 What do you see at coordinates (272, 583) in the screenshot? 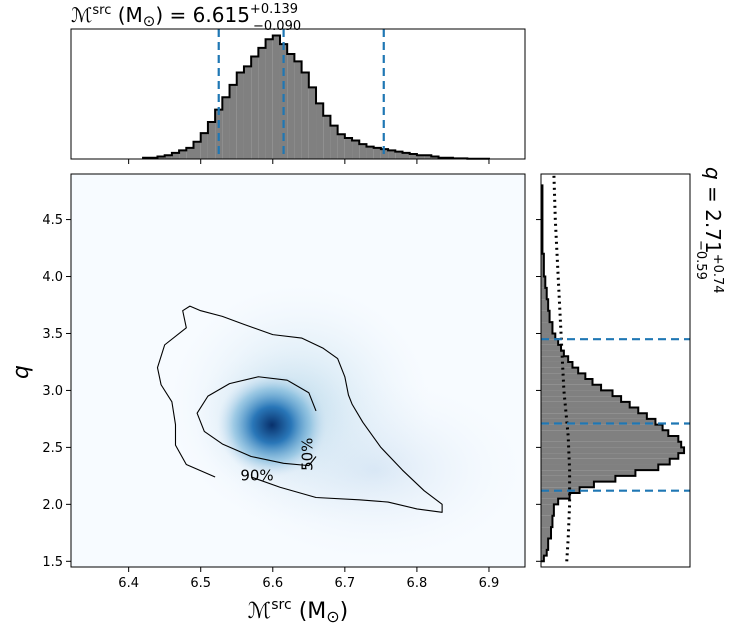
I see `x-tick-label: 6.6` at bounding box center [272, 583].